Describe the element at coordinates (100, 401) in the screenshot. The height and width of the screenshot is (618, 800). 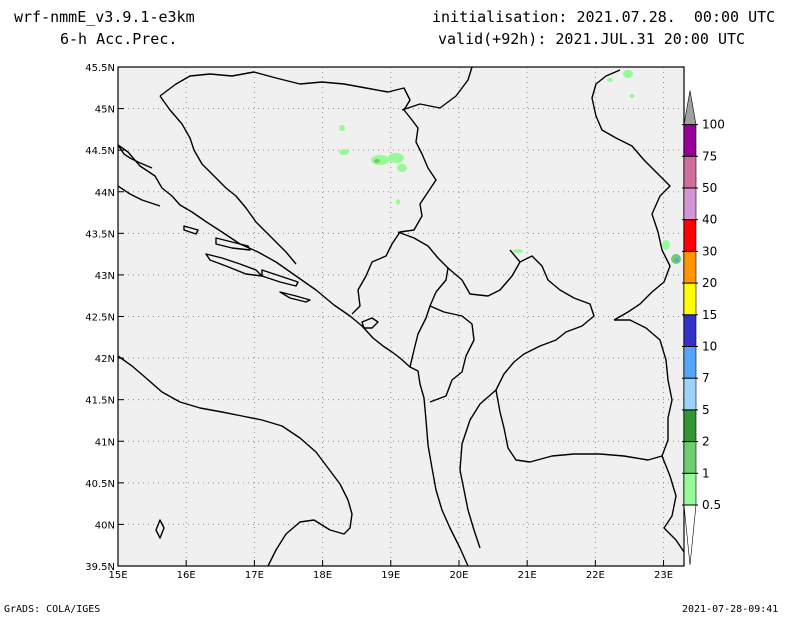
I see `y-tick-label: 41.5N` at that location.